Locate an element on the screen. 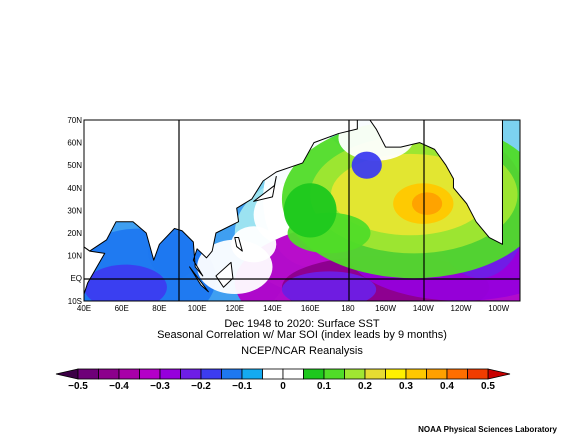 Image resolution: width=565 pixels, height=442 pixels. lat-label: 30N is located at coordinates (74, 210).